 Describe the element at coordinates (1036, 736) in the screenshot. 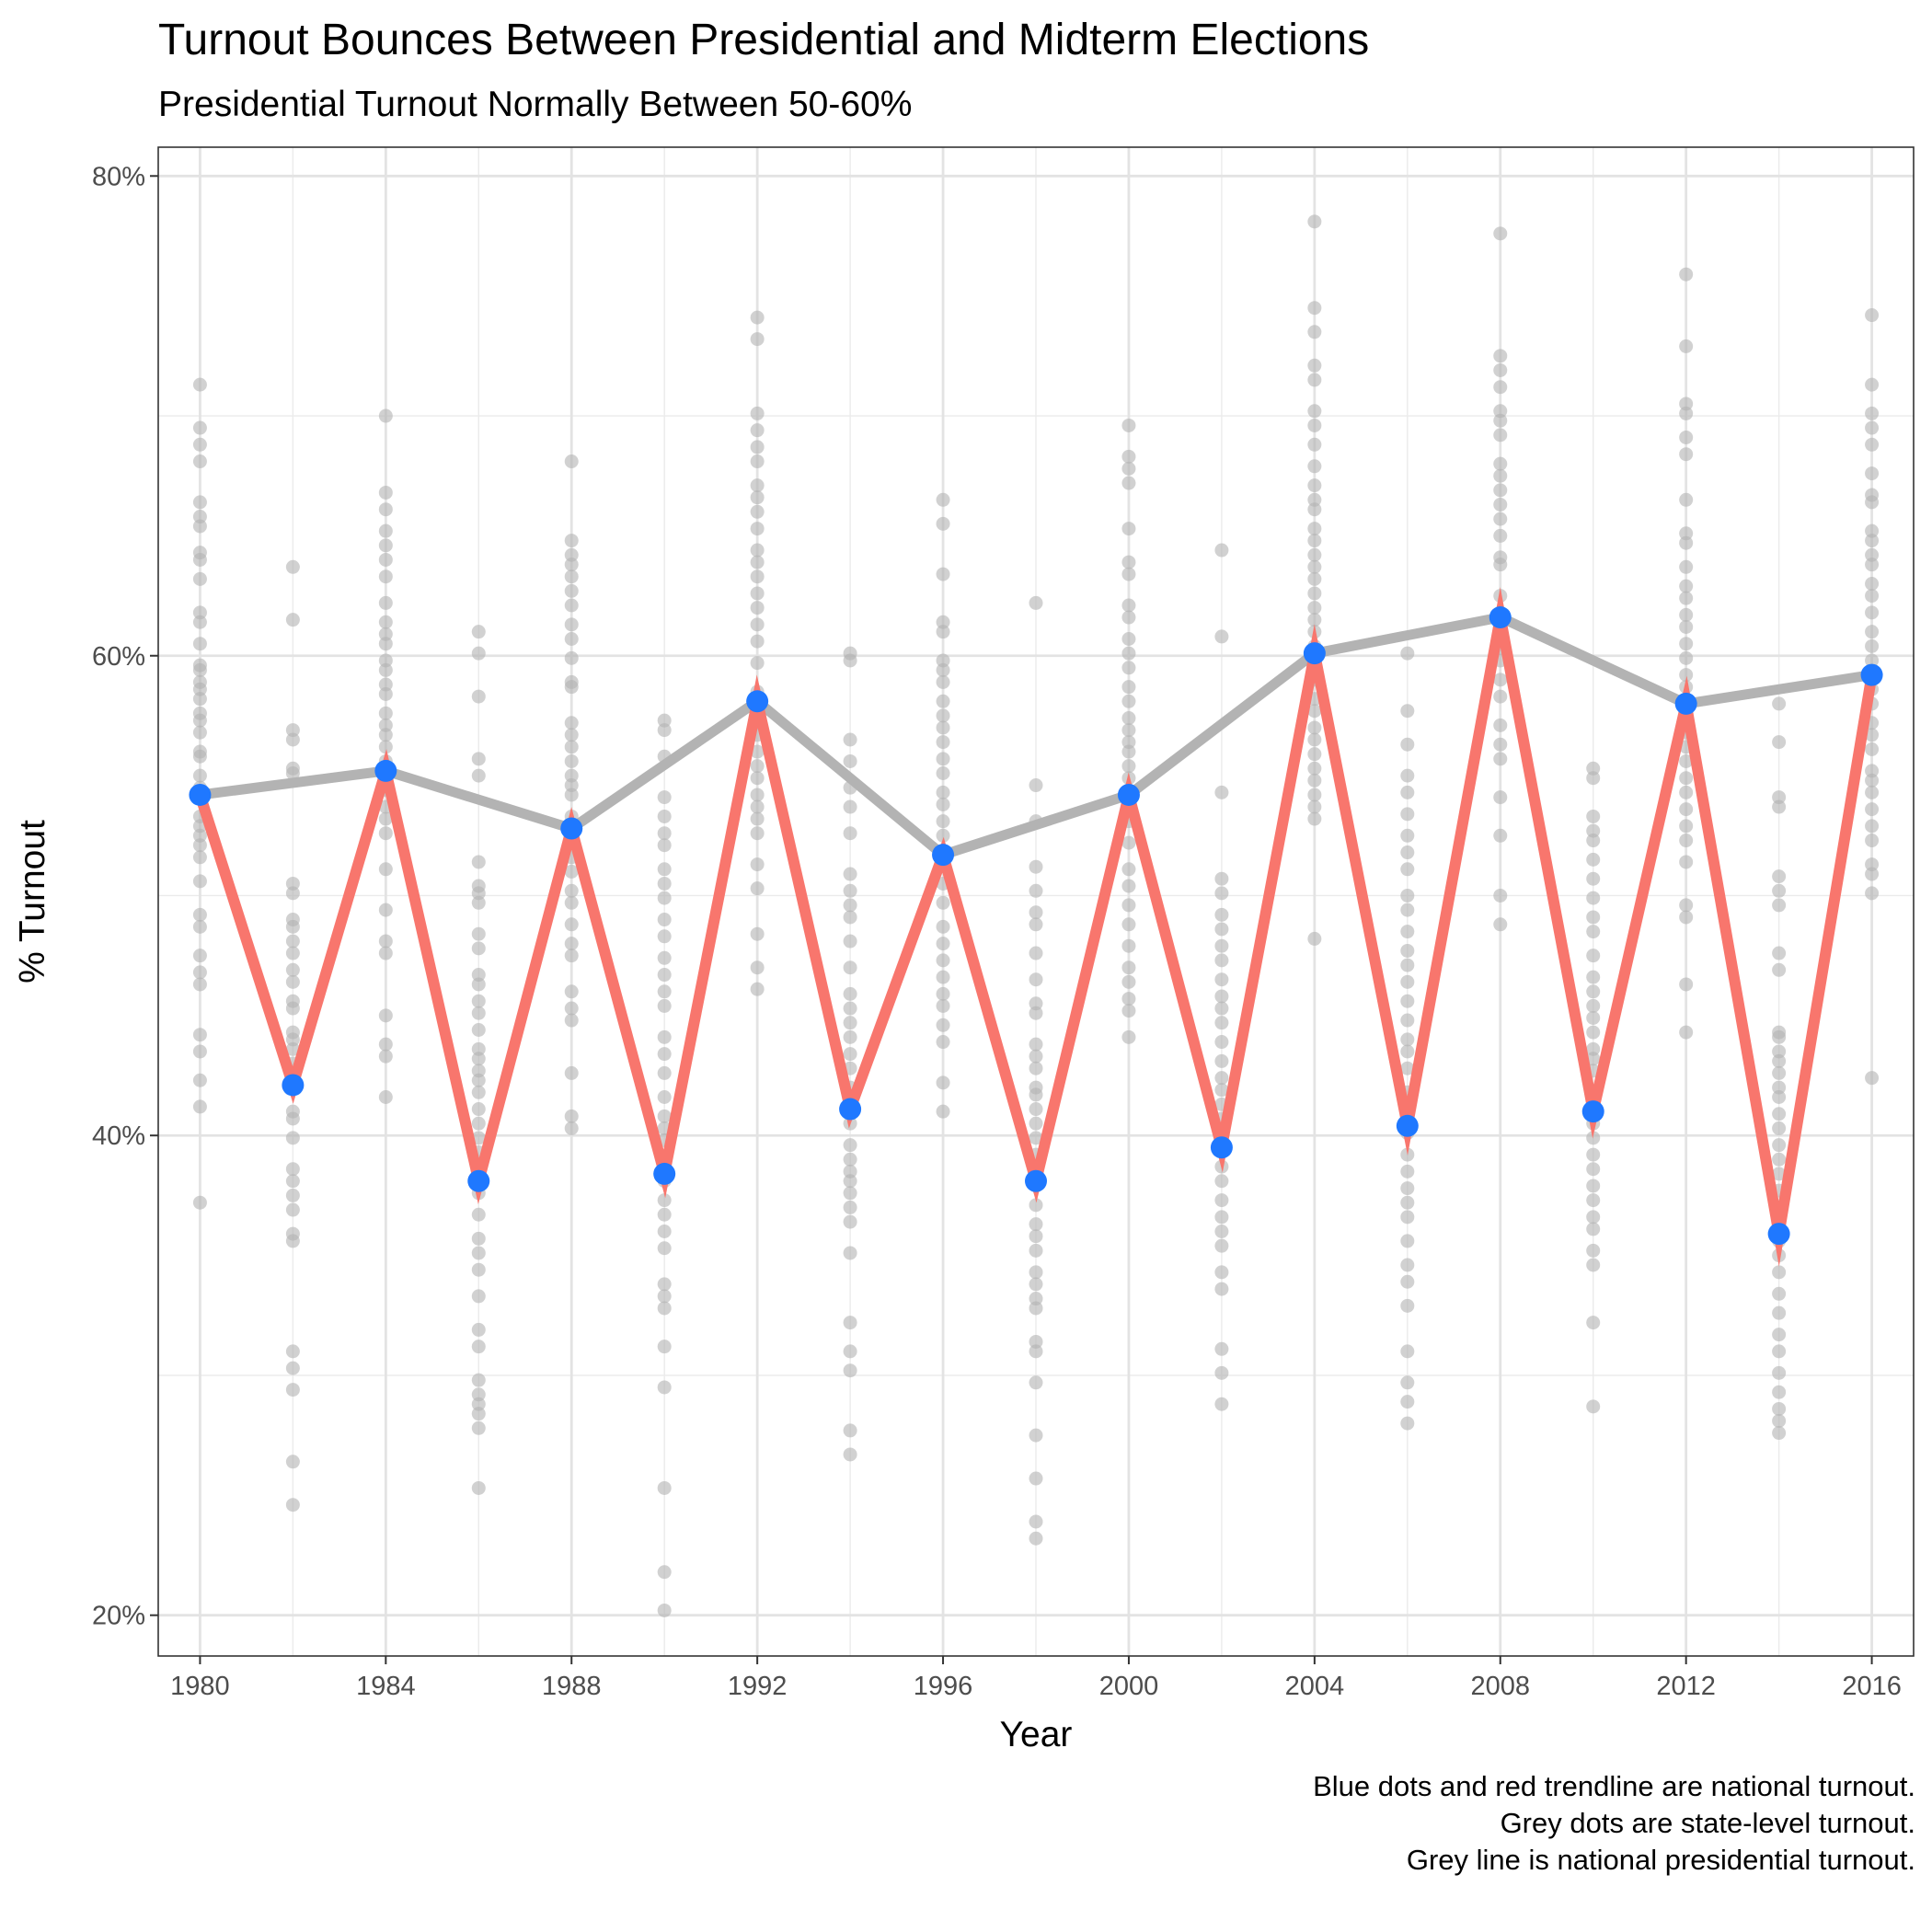

I see `presidential-turnout-line` at that location.